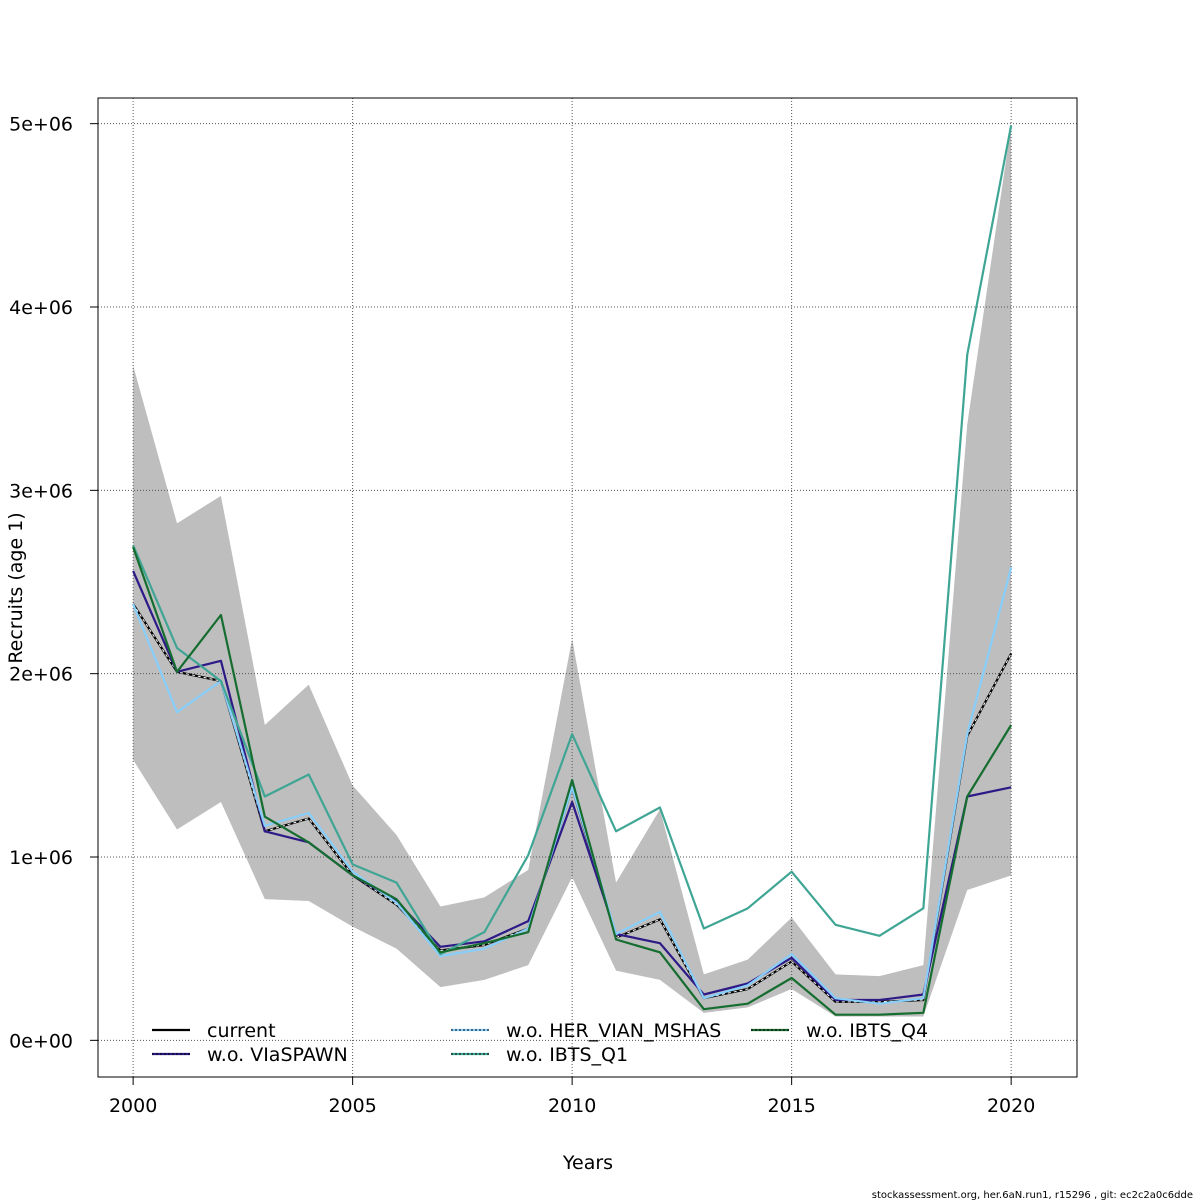 This screenshot has height=1200, width=1200. I want to click on y-tick-label: 0e+00, so click(41, 1041).